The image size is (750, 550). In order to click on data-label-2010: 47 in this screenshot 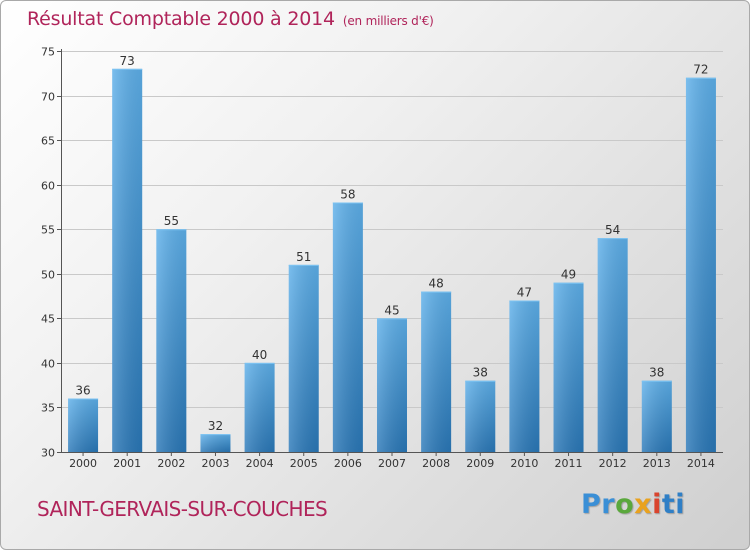, I will do `click(524, 293)`.